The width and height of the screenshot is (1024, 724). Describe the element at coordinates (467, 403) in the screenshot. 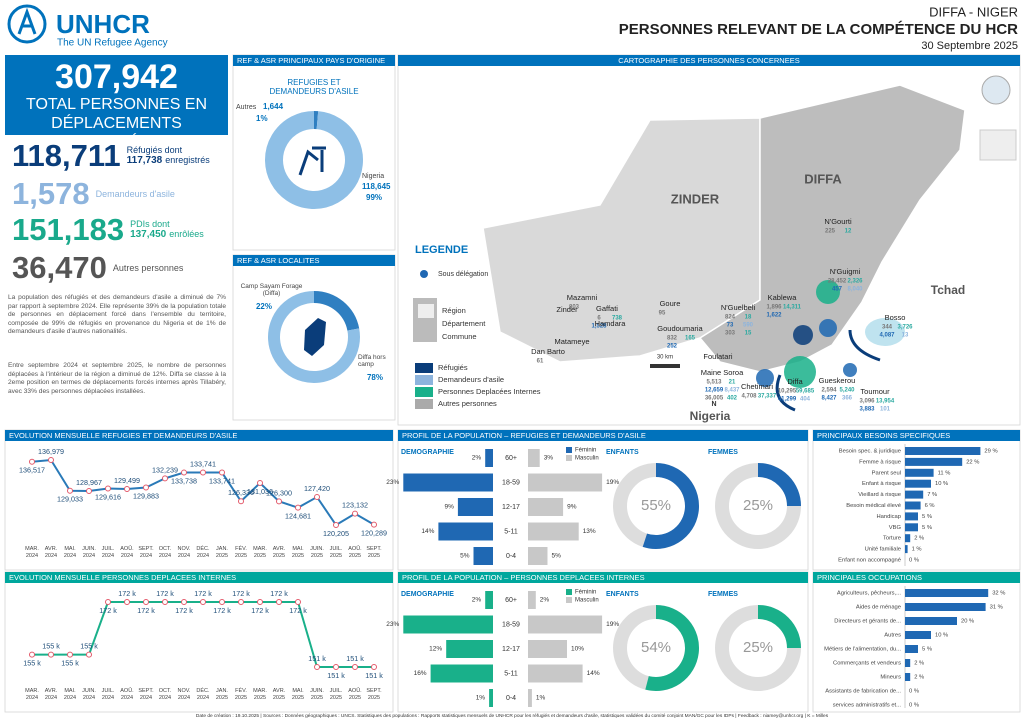

I see `legend-label: Autres personnes` at that location.